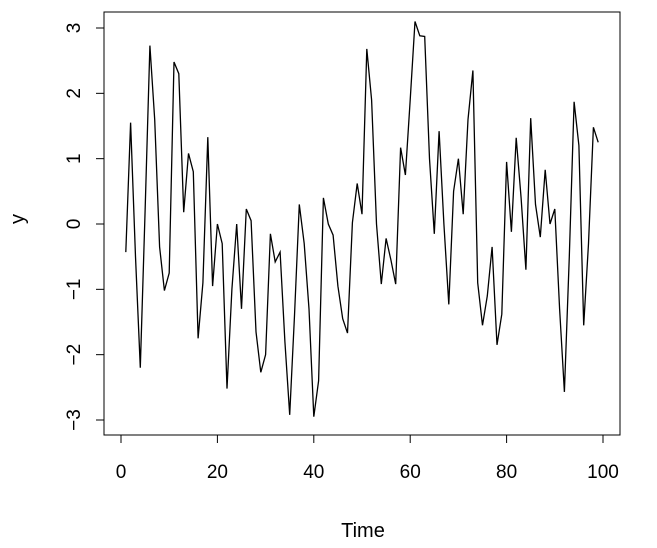 Image resolution: width=657 pixels, height=548 pixels. I want to click on x-tick-label: 100, so click(603, 472).